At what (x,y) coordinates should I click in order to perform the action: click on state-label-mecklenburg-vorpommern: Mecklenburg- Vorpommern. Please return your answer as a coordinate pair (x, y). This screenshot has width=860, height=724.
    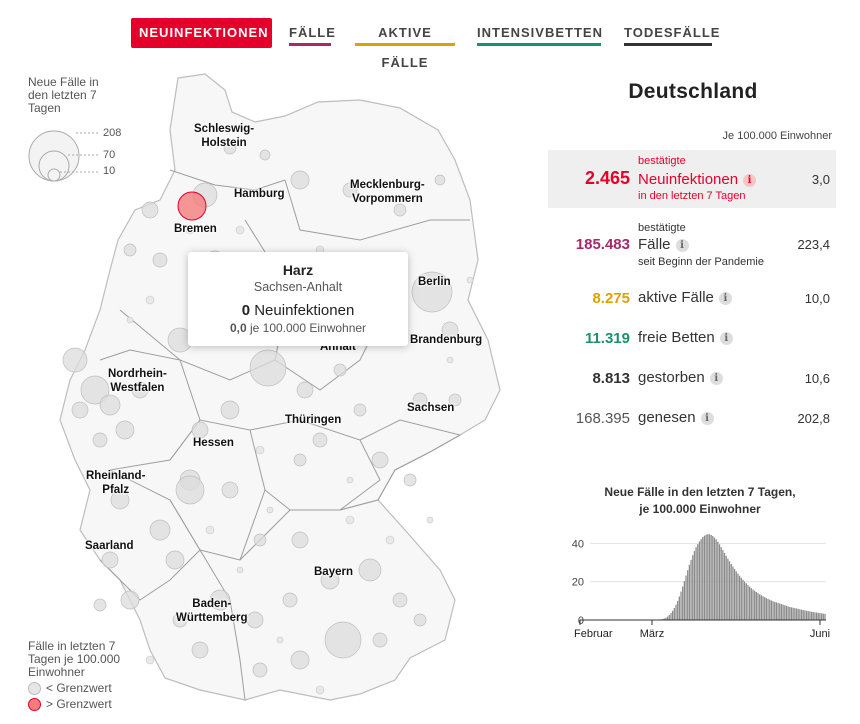
    Looking at the image, I should click on (387, 192).